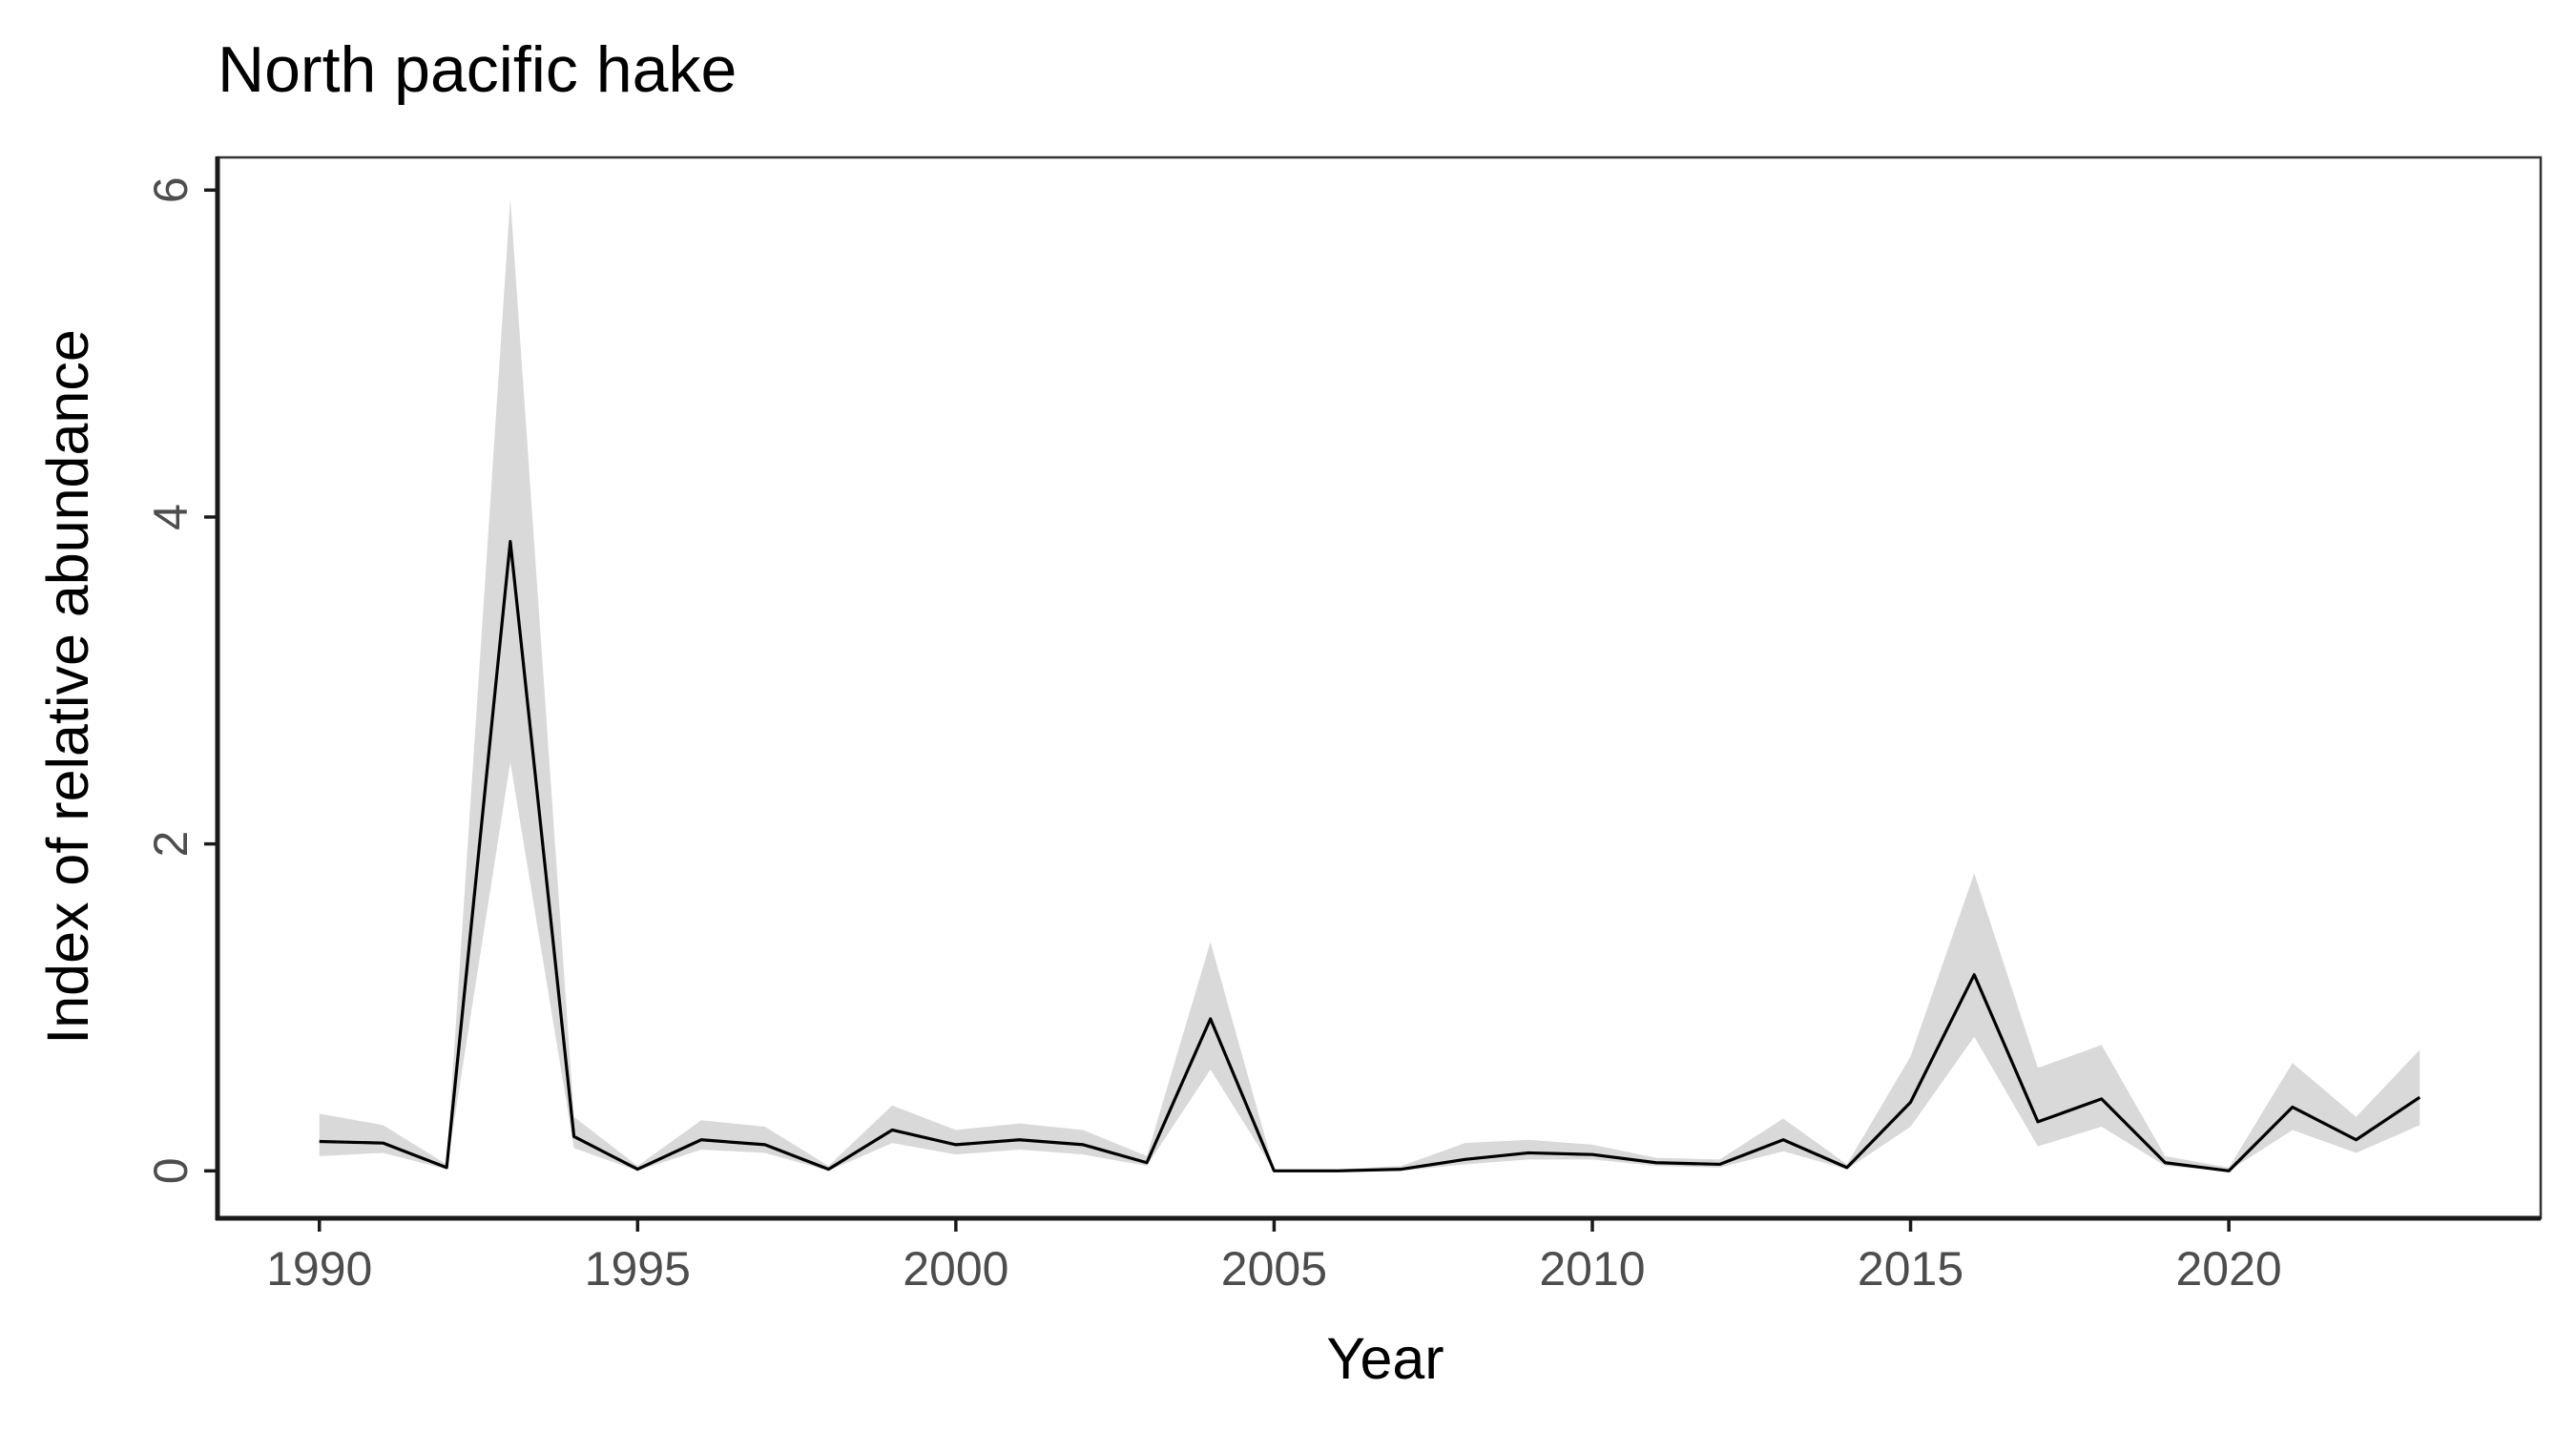 The image size is (2576, 1431). What do you see at coordinates (170, 517) in the screenshot?
I see `y-tick-label: 4` at bounding box center [170, 517].